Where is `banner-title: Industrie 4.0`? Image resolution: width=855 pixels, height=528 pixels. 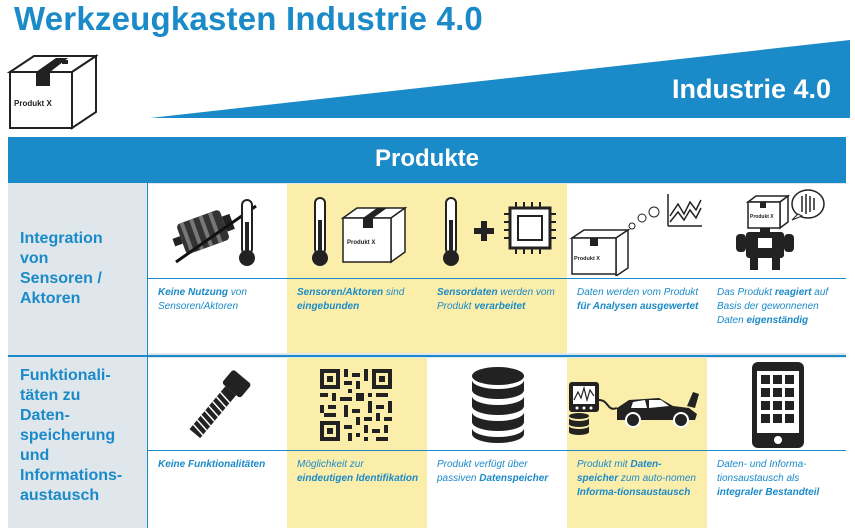
banner-title: Industrie 4.0 is located at coordinates (751, 89).